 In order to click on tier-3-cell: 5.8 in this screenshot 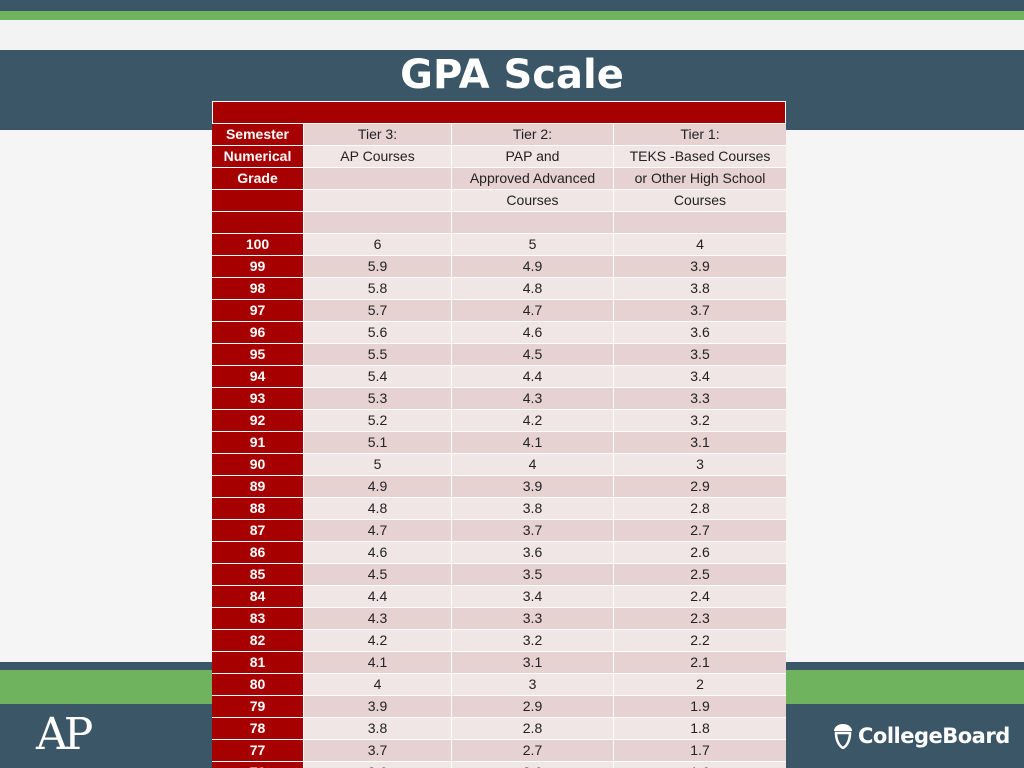, I will do `click(378, 288)`.